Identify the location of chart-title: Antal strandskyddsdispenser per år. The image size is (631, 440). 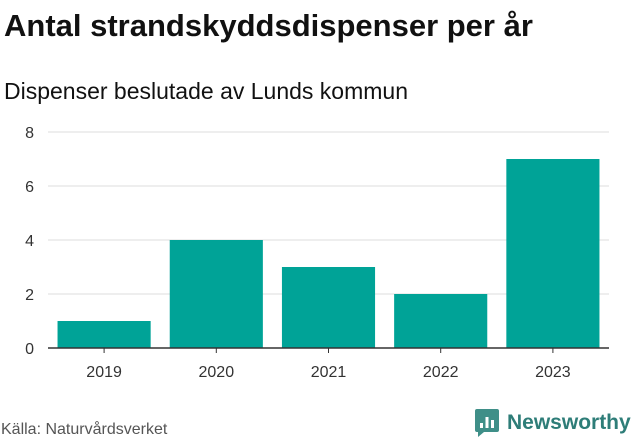
(268, 25).